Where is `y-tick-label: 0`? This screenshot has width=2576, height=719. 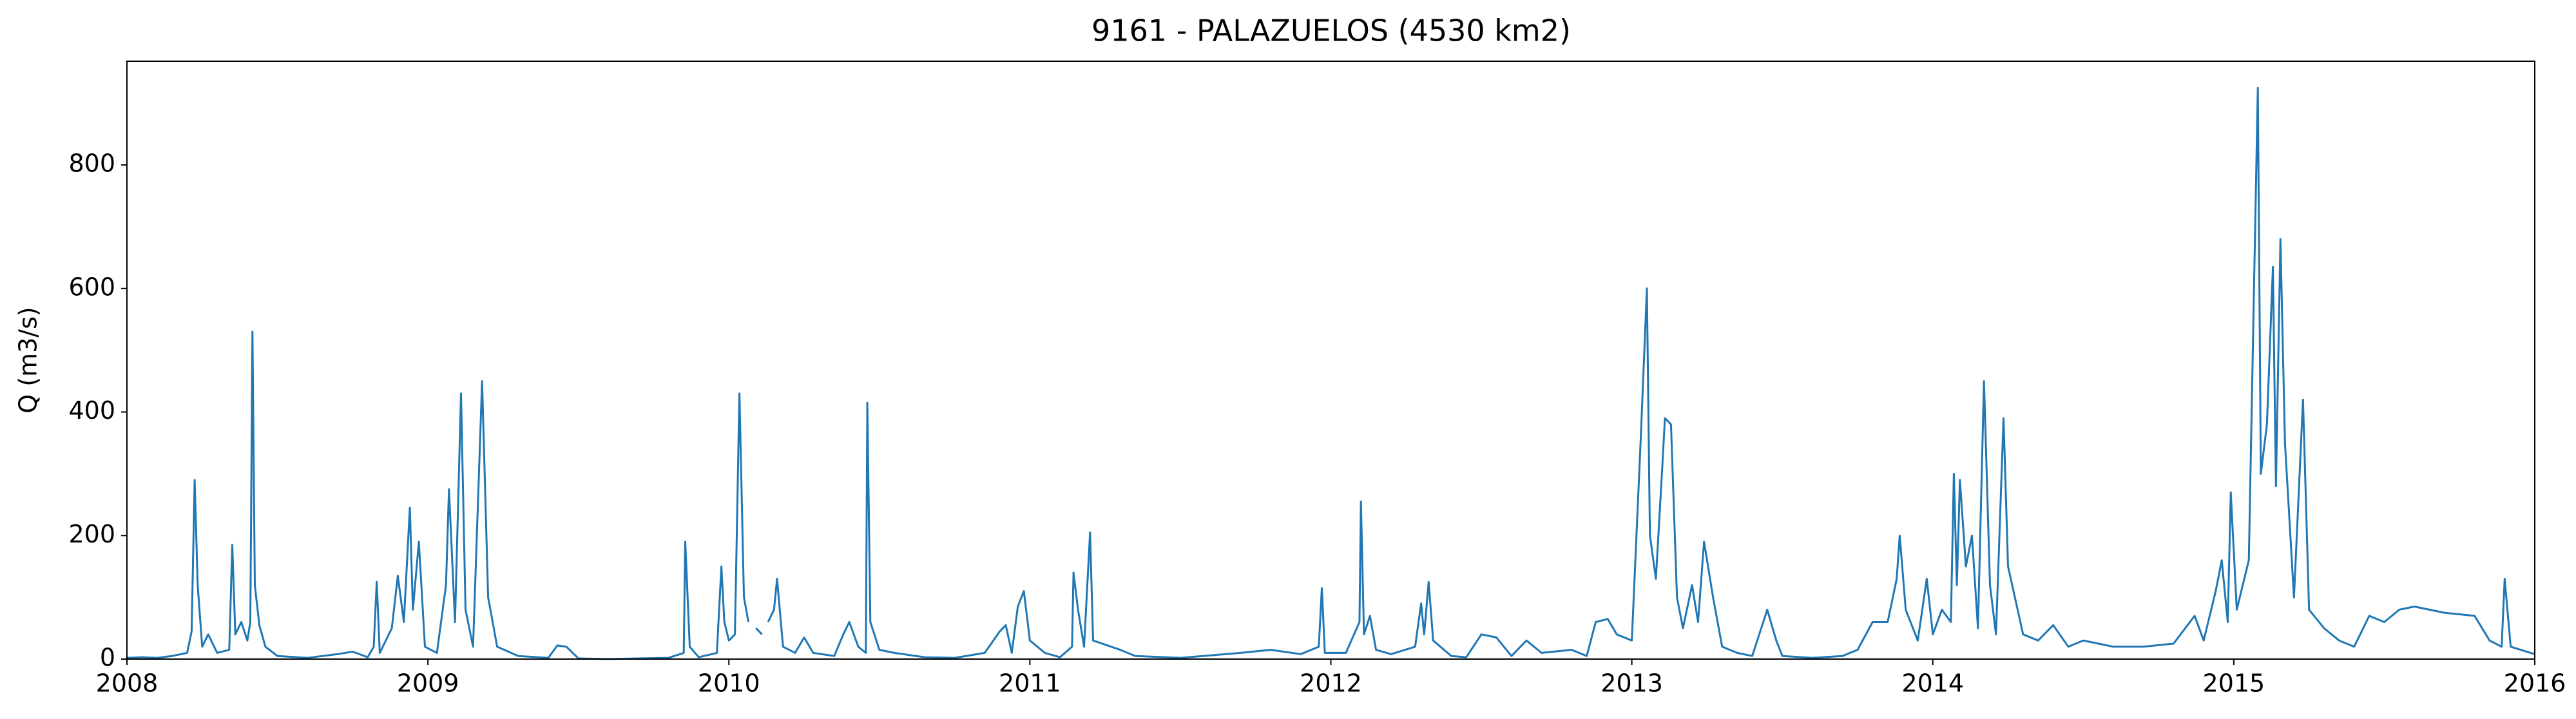
y-tick-label: 0 is located at coordinates (108, 658).